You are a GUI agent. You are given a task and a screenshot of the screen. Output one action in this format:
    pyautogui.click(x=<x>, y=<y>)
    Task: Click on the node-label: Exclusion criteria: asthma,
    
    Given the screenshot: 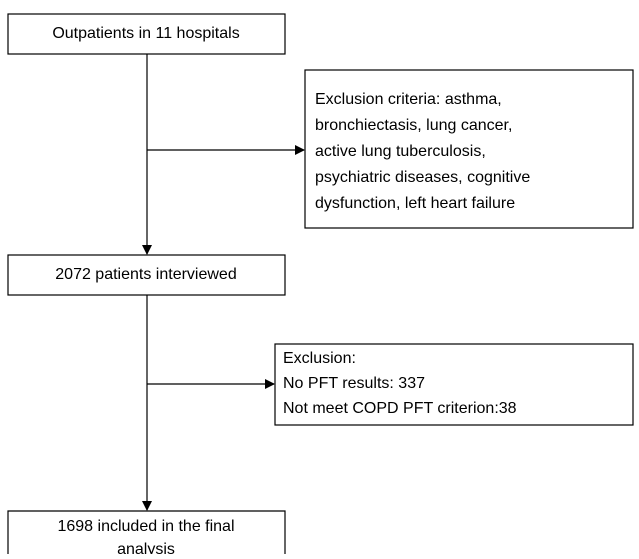 What is the action you would take?
    pyautogui.click(x=408, y=99)
    